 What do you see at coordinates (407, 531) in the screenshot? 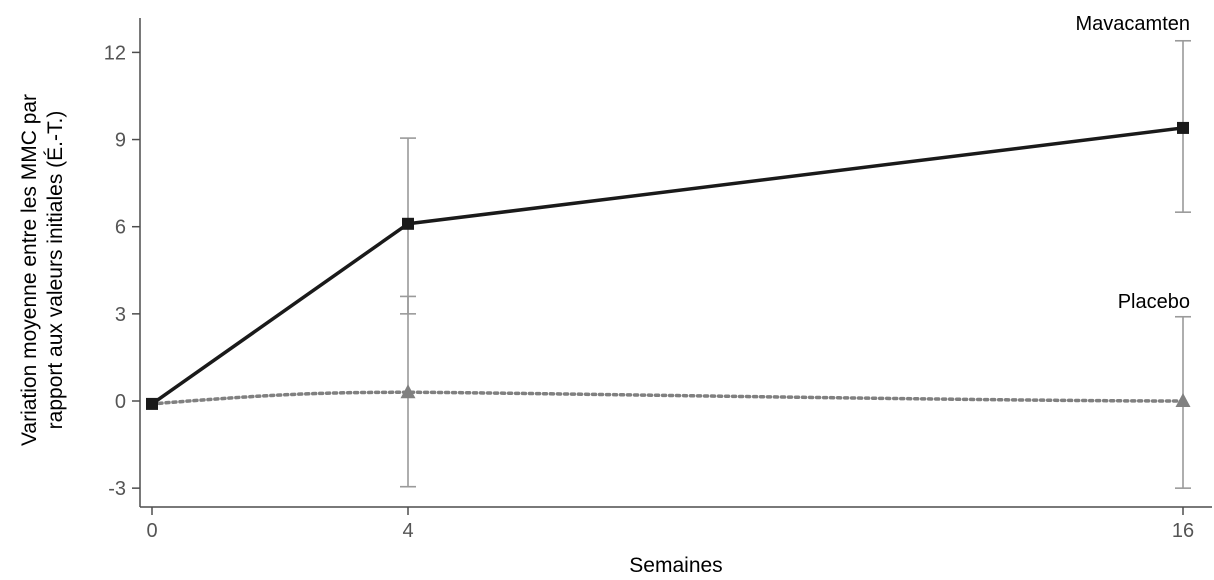
I see `x-tick-label: 4` at bounding box center [407, 531].